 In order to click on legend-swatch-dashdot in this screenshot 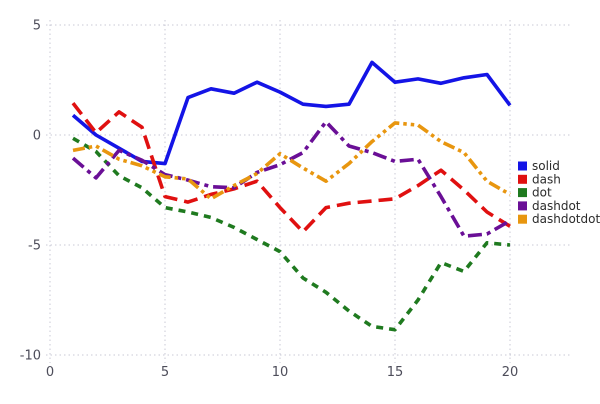, I will do `click(522, 206)`.